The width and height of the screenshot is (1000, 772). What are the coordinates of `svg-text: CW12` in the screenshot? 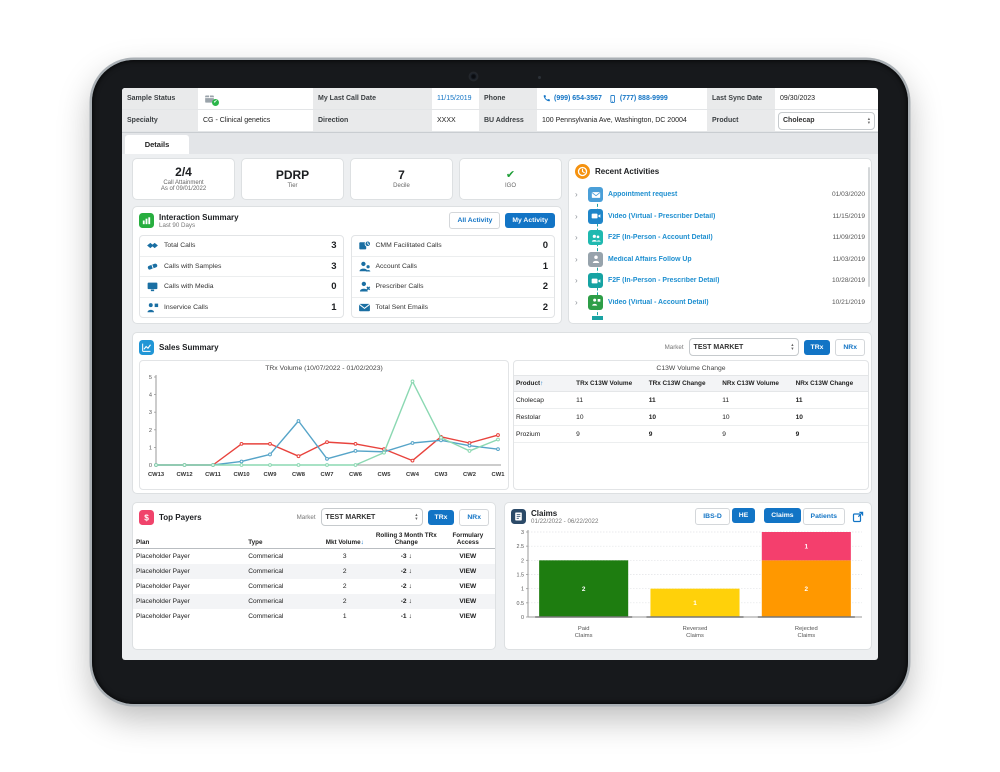 It's located at (184, 475).